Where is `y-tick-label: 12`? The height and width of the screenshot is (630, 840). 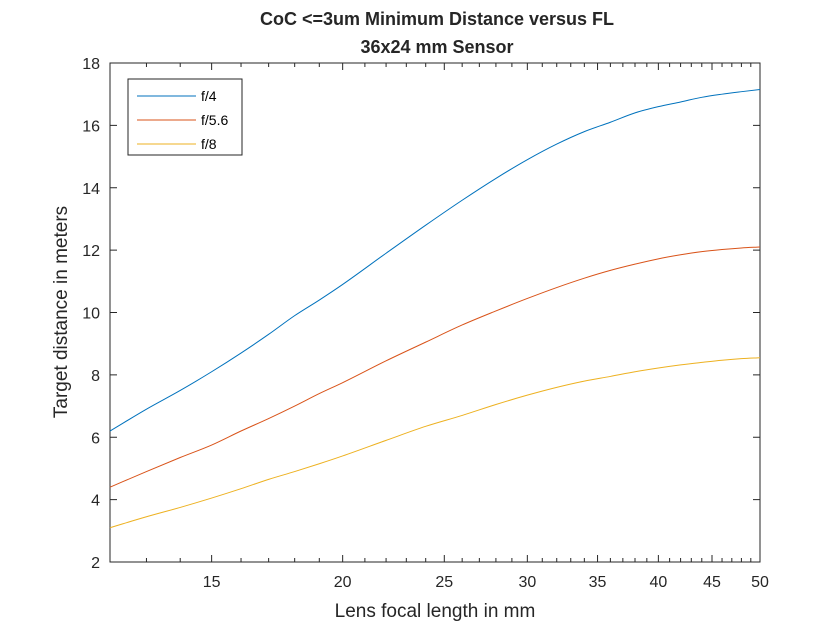
y-tick-label: 12 is located at coordinates (91, 251).